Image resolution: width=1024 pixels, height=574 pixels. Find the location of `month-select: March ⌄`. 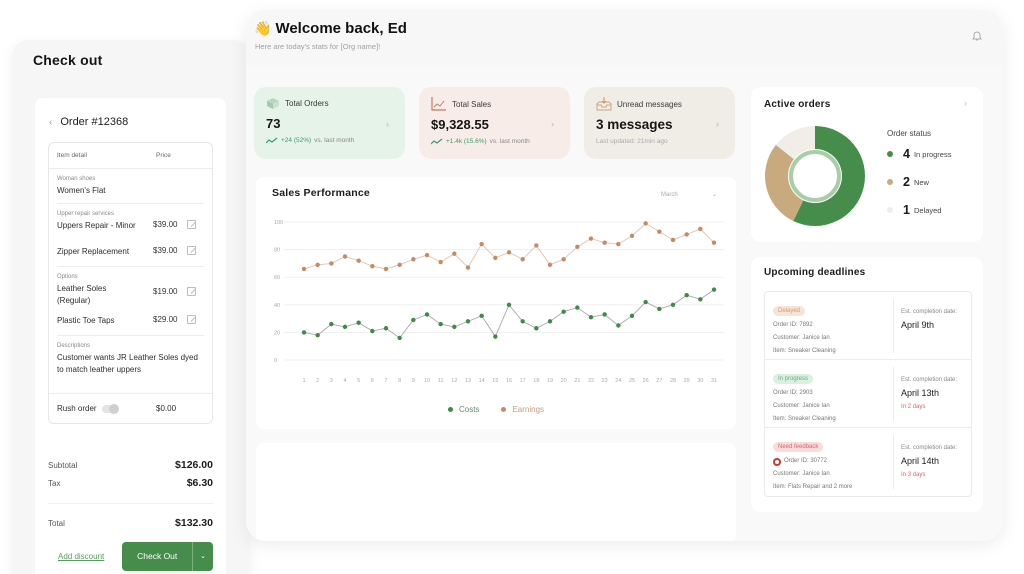

month-select: March ⌄ is located at coordinates (689, 194).